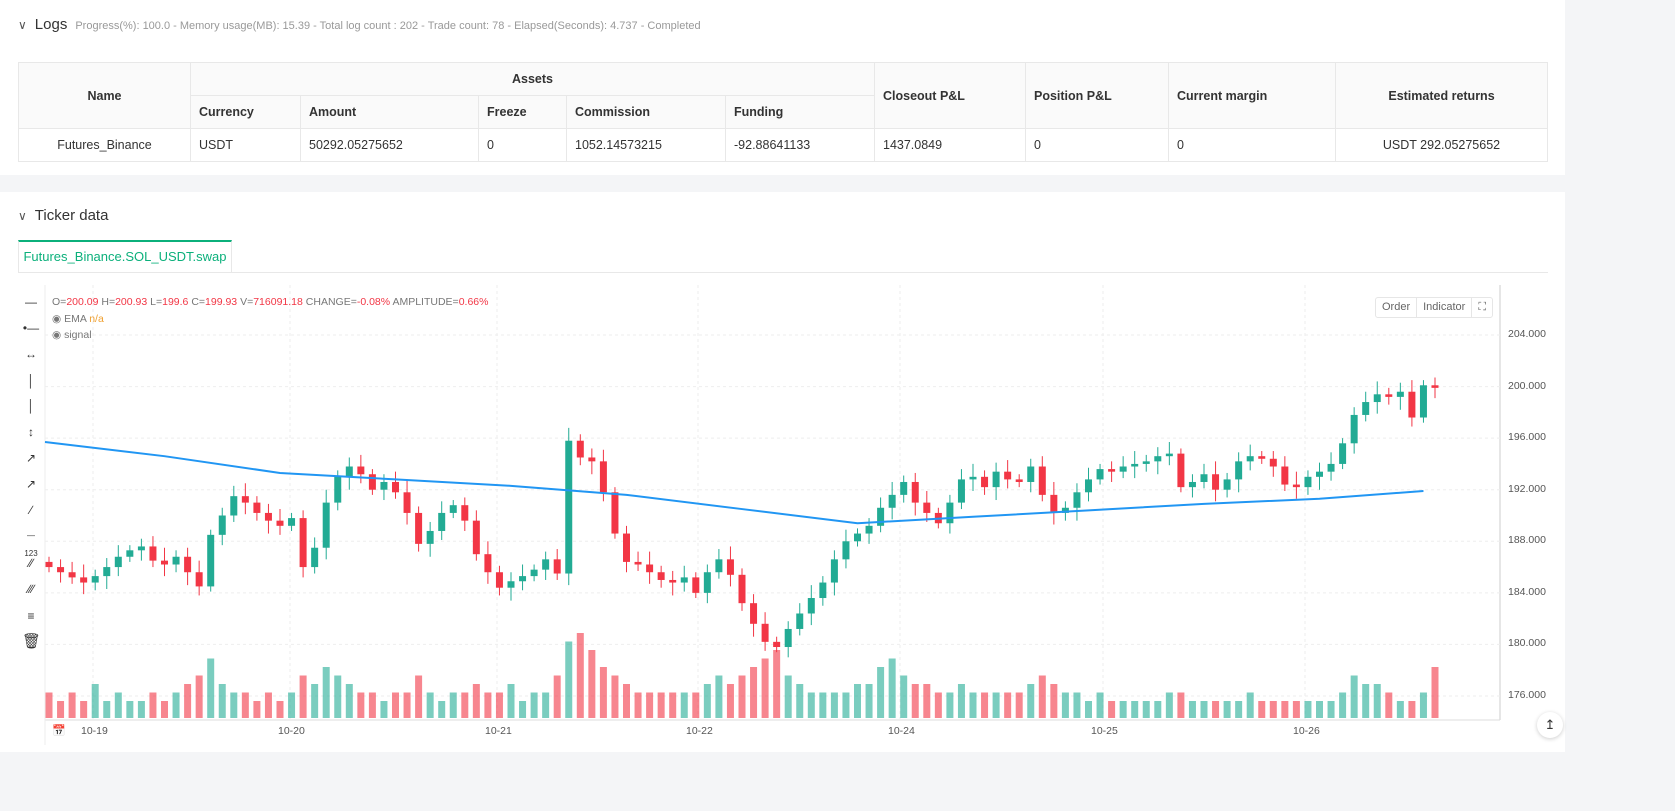  What do you see at coordinates (30, 510) in the screenshot?
I see `segment-tool-icon: ∕` at bounding box center [30, 510].